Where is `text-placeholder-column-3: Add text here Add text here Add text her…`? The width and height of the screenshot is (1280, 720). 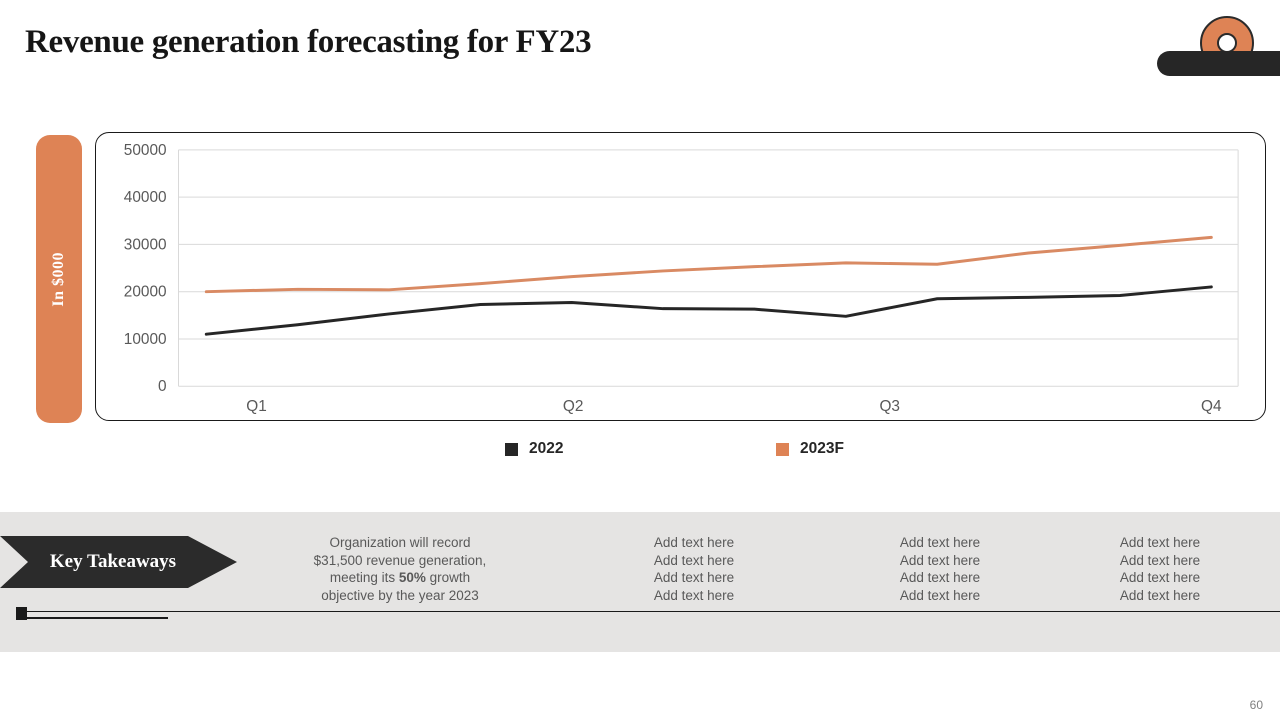 text-placeholder-column-3: Add text here Add text here Add text her… is located at coordinates (1160, 569).